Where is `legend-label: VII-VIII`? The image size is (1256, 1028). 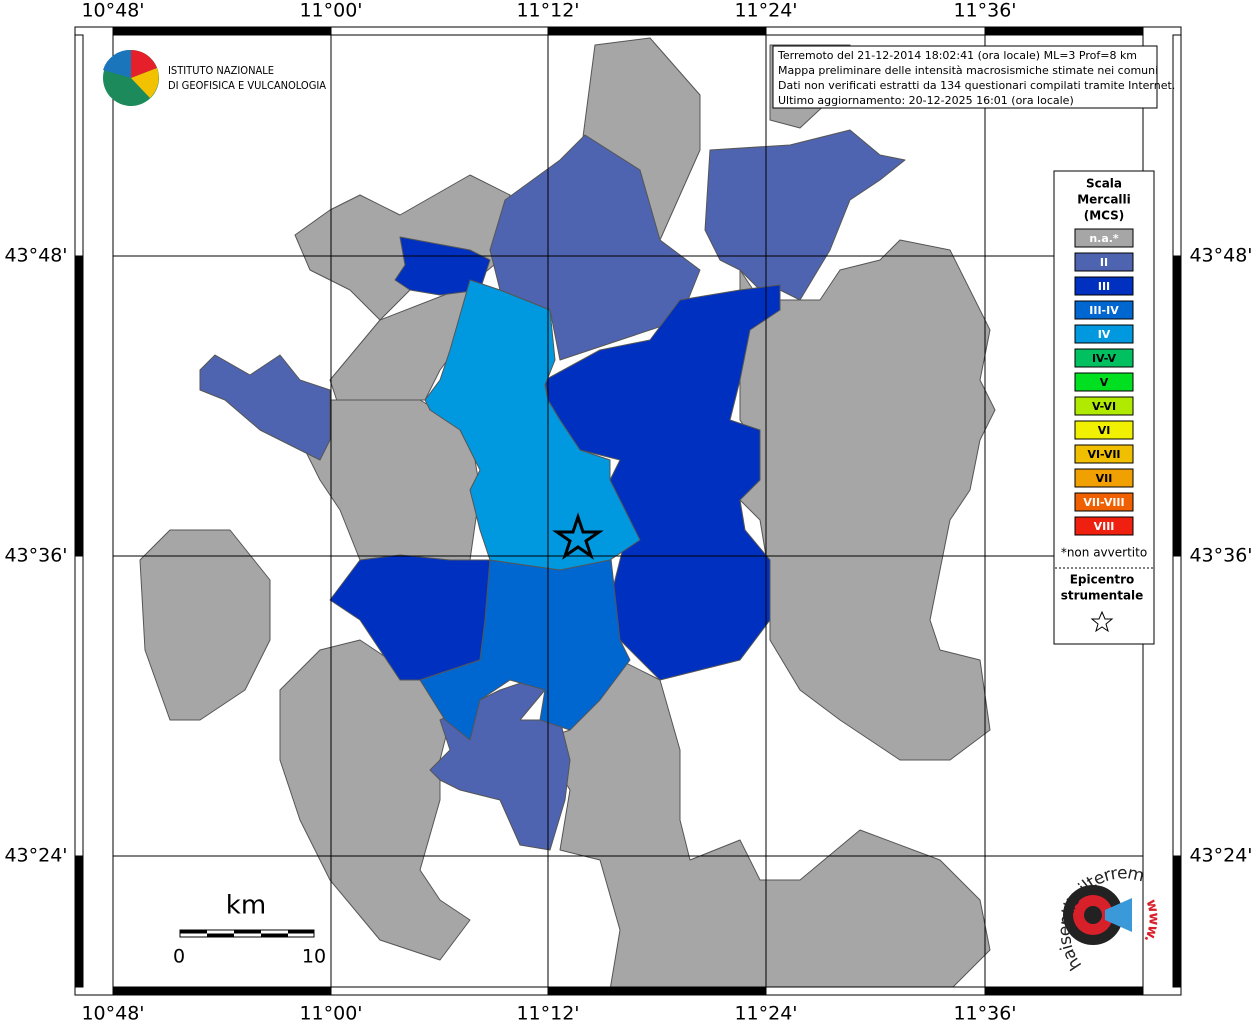 legend-label: VII-VIII is located at coordinates (1103, 502).